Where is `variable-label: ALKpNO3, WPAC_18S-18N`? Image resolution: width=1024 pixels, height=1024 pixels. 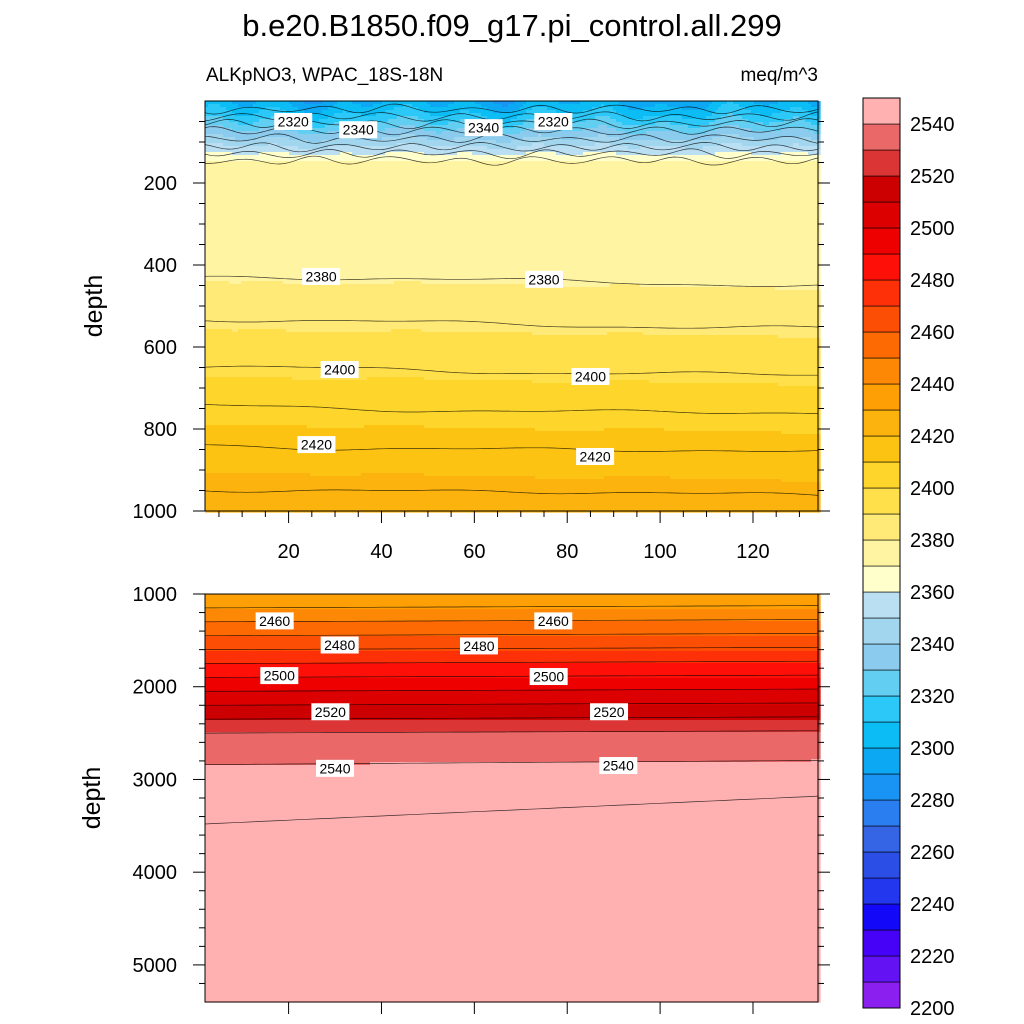 variable-label: ALKpNO3, WPAC_18S-18N is located at coordinates (324, 75).